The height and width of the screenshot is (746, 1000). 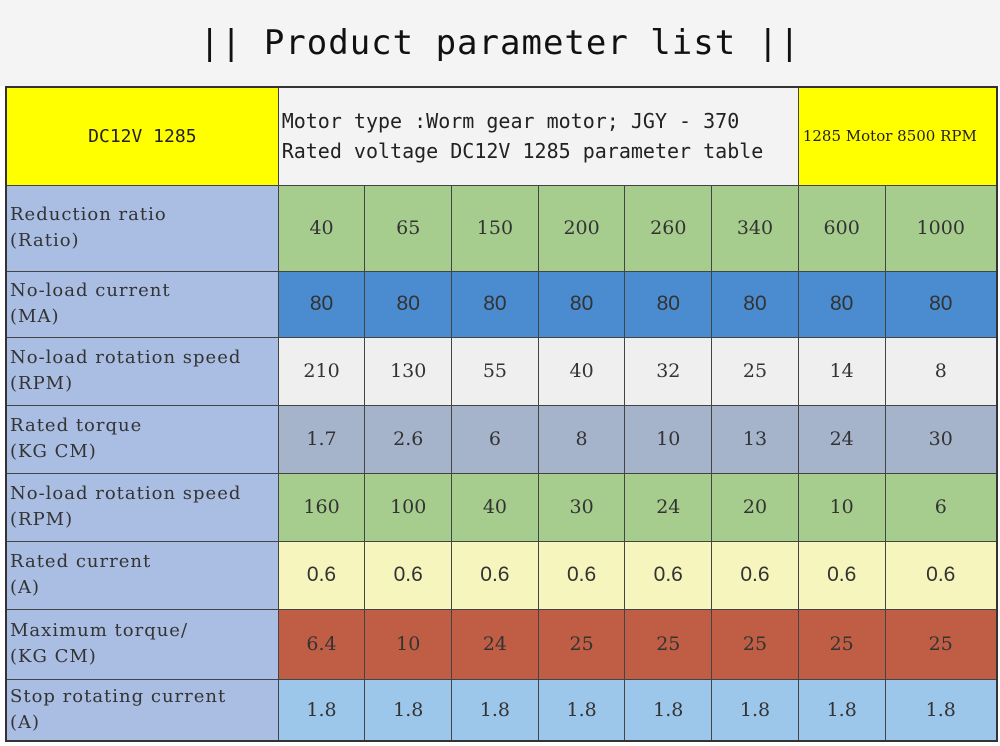 What do you see at coordinates (755, 507) in the screenshot?
I see `table-cell: 20` at bounding box center [755, 507].